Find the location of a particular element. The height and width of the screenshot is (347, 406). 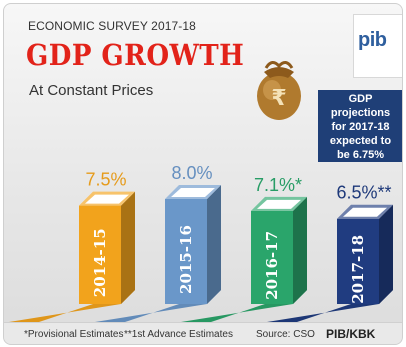

bar-2016-17: 7.1%* 2016-17 is located at coordinates (279, 239).